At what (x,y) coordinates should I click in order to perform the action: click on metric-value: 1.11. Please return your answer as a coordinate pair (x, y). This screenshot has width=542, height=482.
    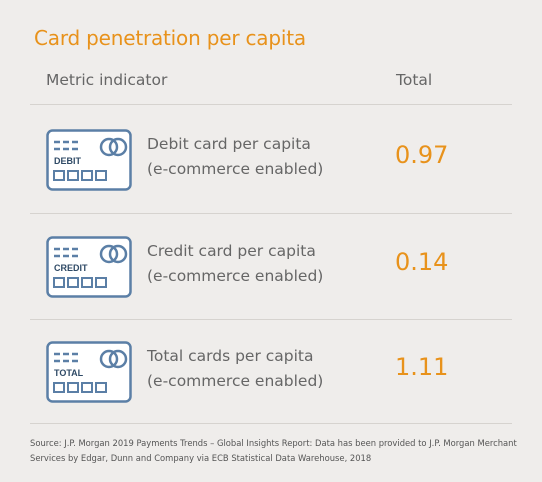
    Looking at the image, I should click on (422, 367).